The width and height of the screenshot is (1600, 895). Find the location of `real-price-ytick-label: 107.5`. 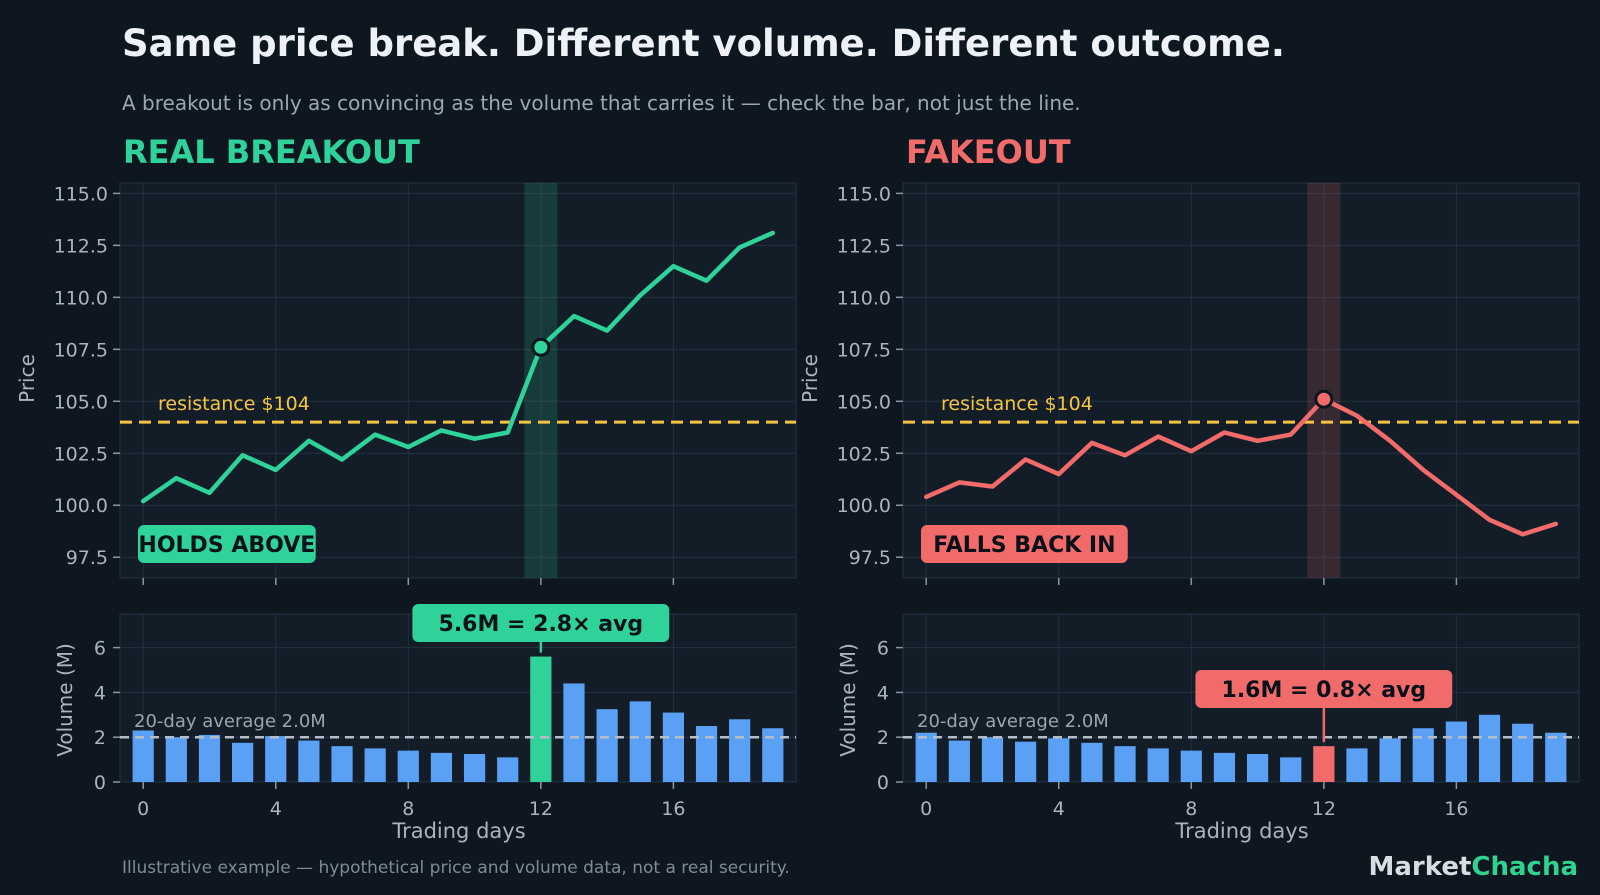

real-price-ytick-label: 107.5 is located at coordinates (81, 350).